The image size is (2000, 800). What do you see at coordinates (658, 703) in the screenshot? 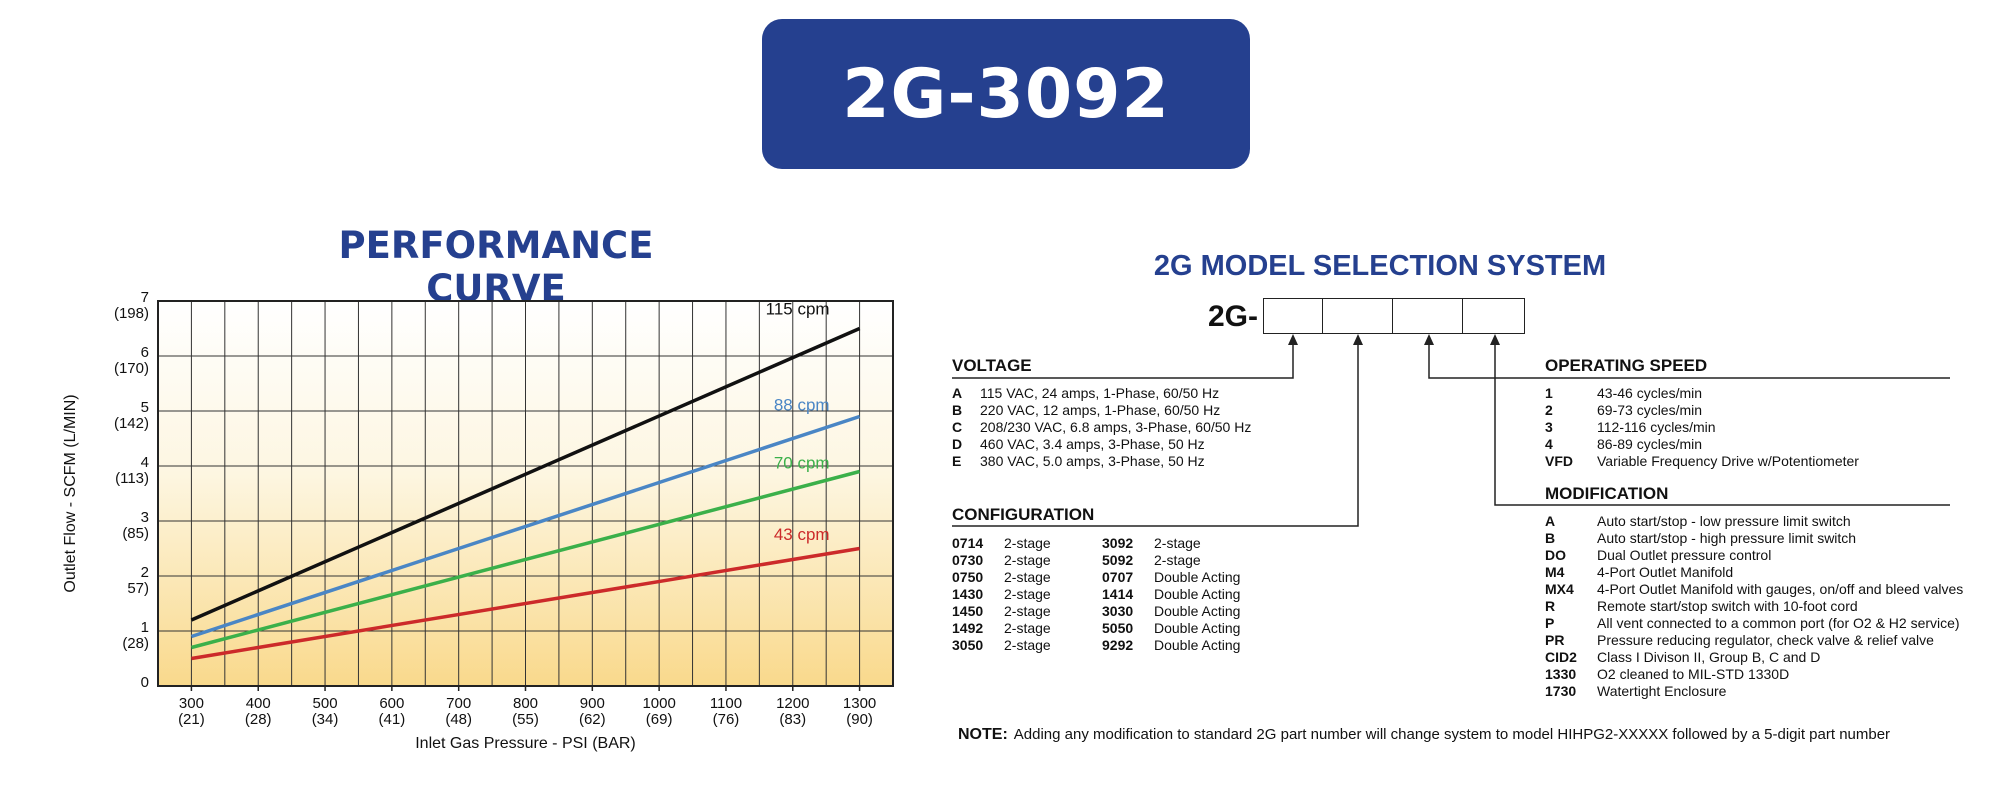
I see `x-tick-label: 1000` at bounding box center [658, 703].